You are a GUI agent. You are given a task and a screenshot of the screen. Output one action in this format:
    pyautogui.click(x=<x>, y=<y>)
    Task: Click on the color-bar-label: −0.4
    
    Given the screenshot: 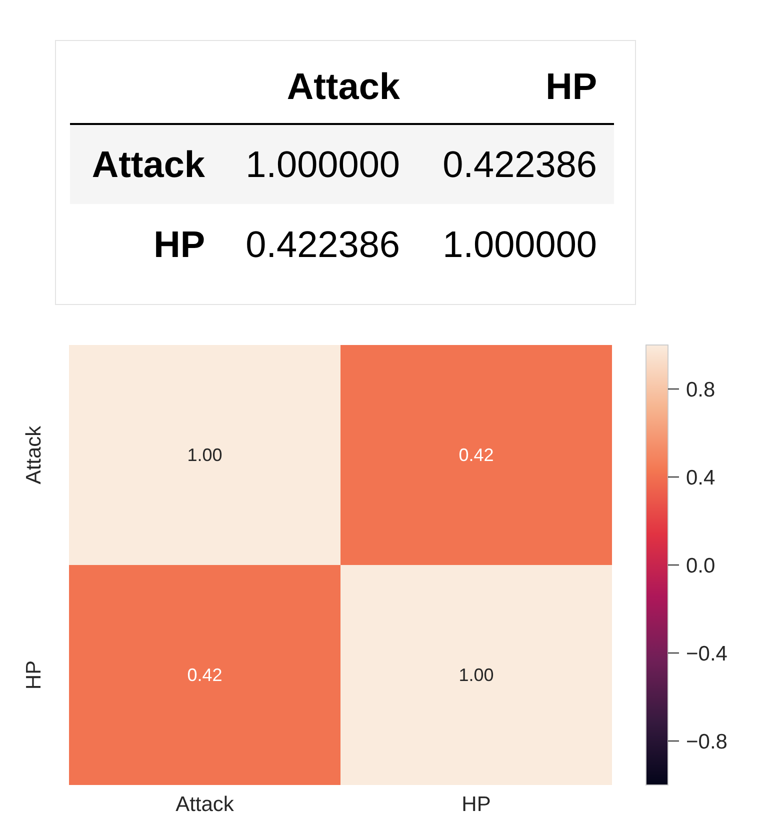 What is the action you would take?
    pyautogui.click(x=707, y=654)
    